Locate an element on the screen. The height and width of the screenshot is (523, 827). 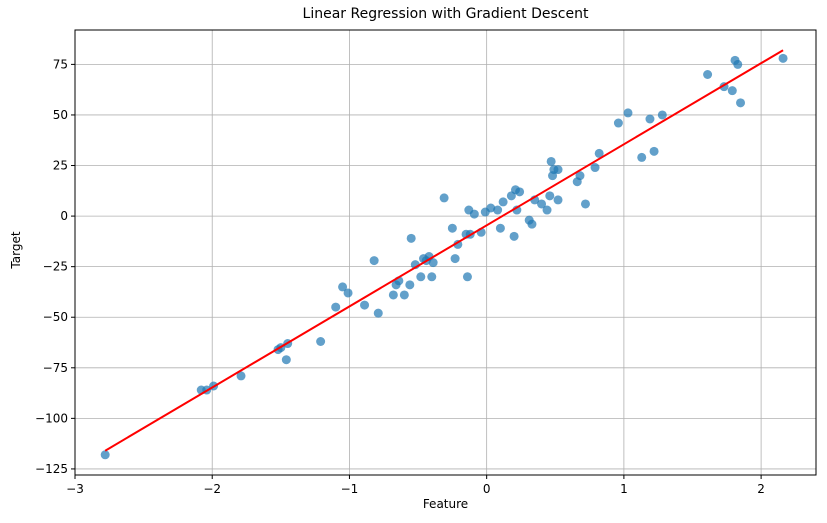
x-tick-label: −3 is located at coordinates (75, 489).